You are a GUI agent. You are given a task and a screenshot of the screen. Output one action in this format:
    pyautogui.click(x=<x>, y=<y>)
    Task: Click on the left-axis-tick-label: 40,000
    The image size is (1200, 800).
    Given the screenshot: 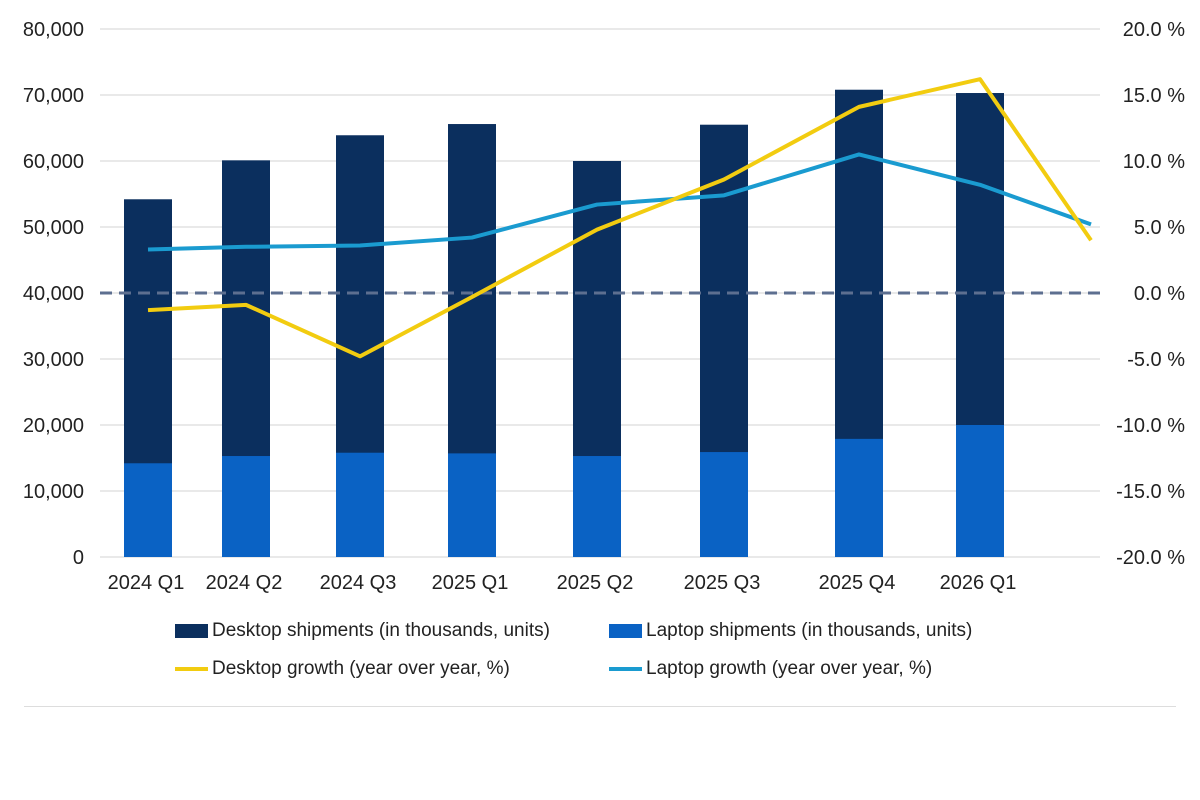 What is the action you would take?
    pyautogui.click(x=53, y=294)
    